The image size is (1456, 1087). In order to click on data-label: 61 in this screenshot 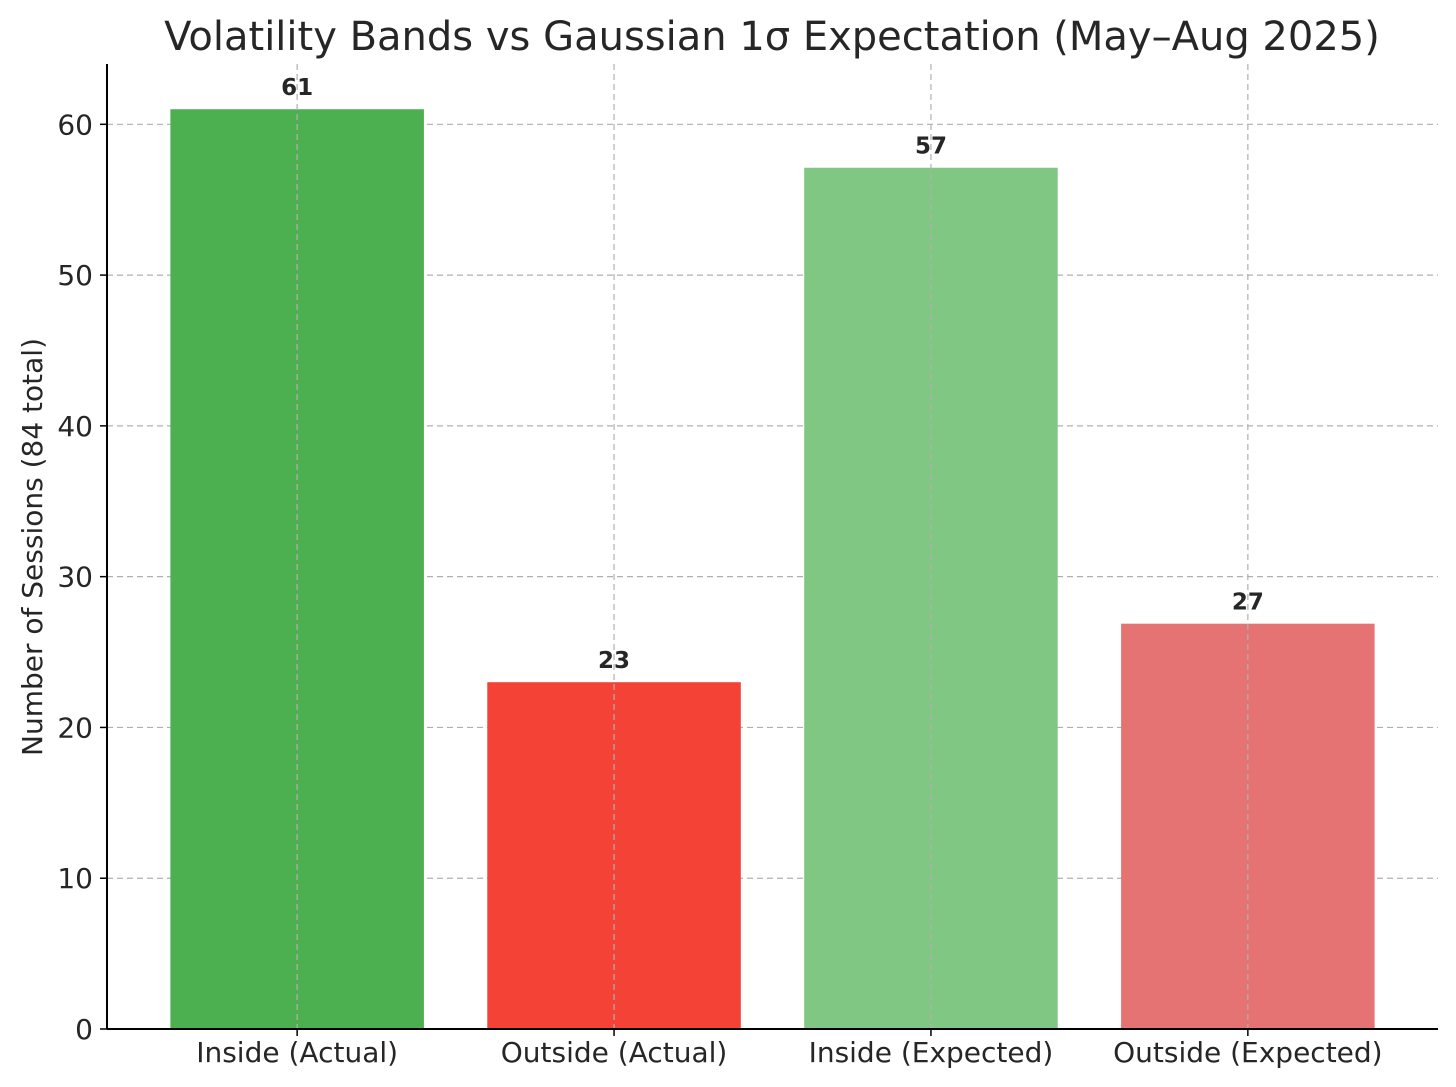, I will do `click(297, 88)`.